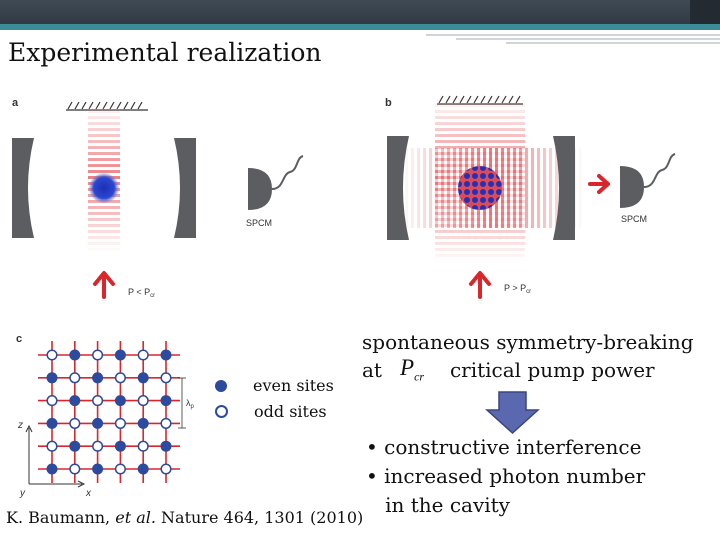 The width and height of the screenshot is (720, 540). I want to click on pump-condition-label: P < Pcr, so click(141, 293).